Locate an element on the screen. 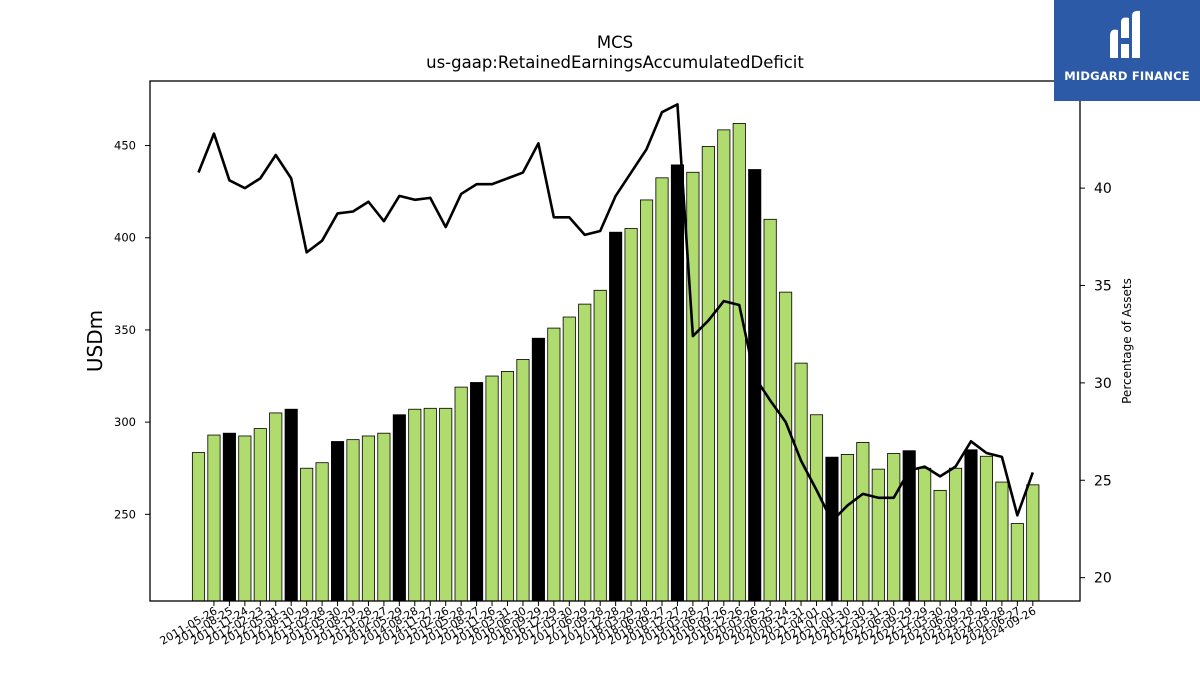 This screenshot has height=675, width=1200. y-tick-label: 400 is located at coordinates (125, 238).